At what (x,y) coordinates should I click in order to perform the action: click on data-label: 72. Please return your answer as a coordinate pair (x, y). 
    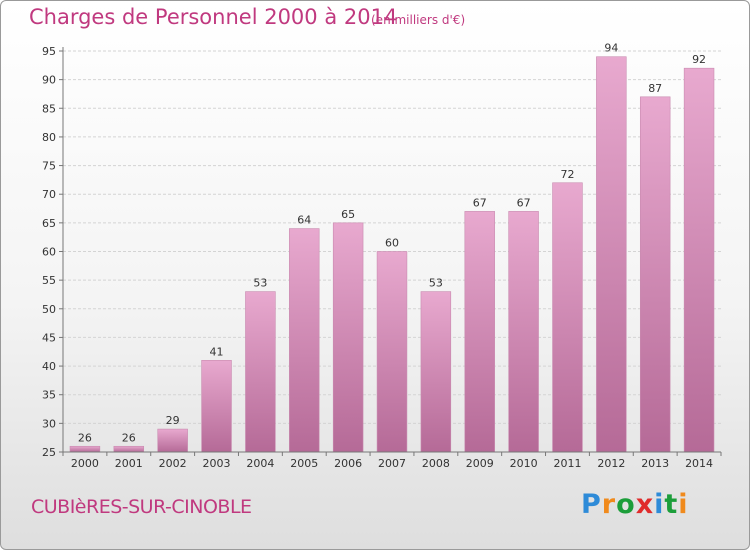
    Looking at the image, I should click on (567, 174).